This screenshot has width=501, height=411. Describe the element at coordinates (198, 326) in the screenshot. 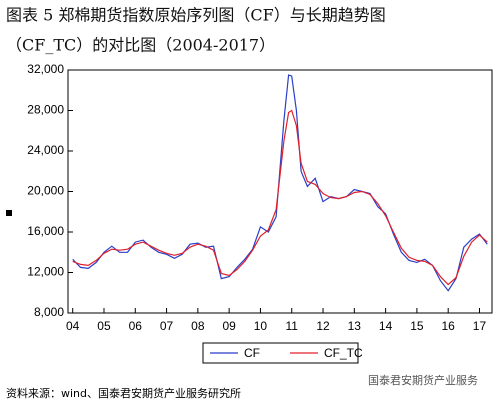

I see `x-tick-label: 08` at that location.